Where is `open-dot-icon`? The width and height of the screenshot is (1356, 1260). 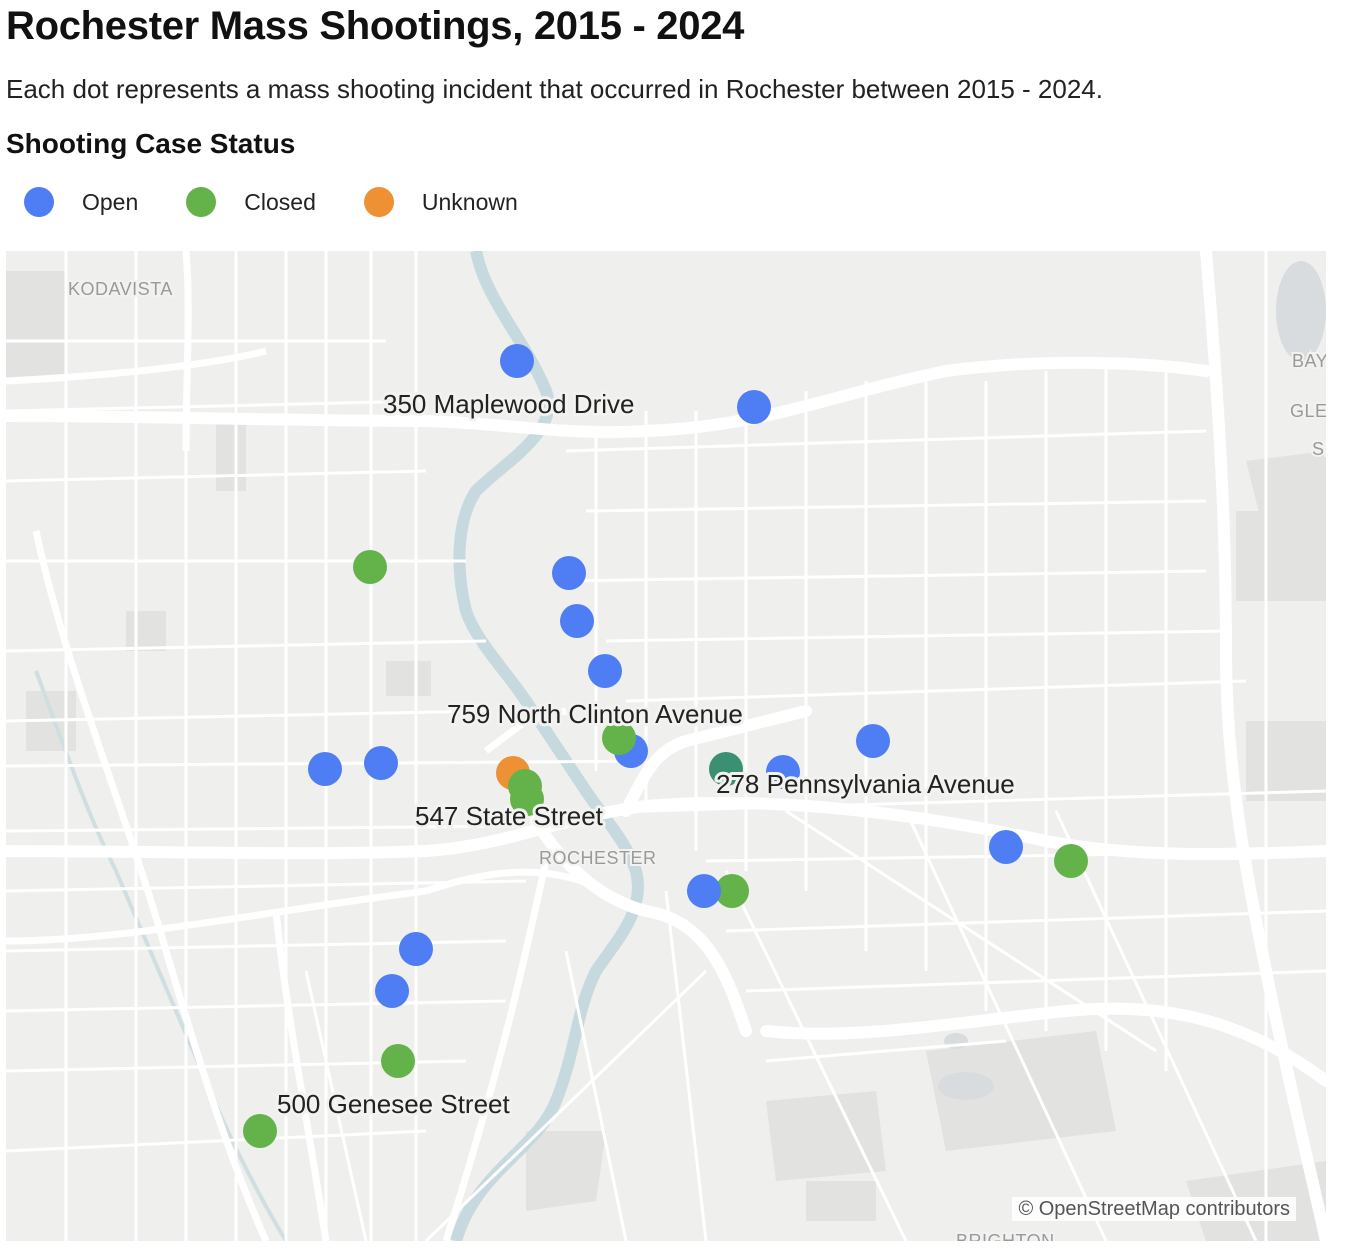
open-dot-icon is located at coordinates (39, 202).